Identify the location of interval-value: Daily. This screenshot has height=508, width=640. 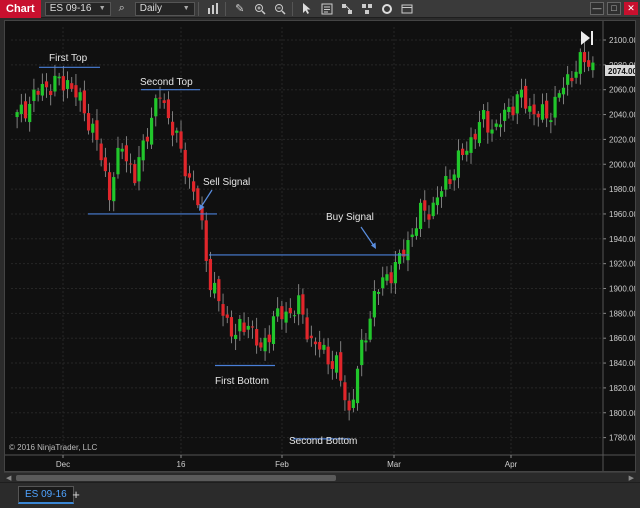
(150, 8).